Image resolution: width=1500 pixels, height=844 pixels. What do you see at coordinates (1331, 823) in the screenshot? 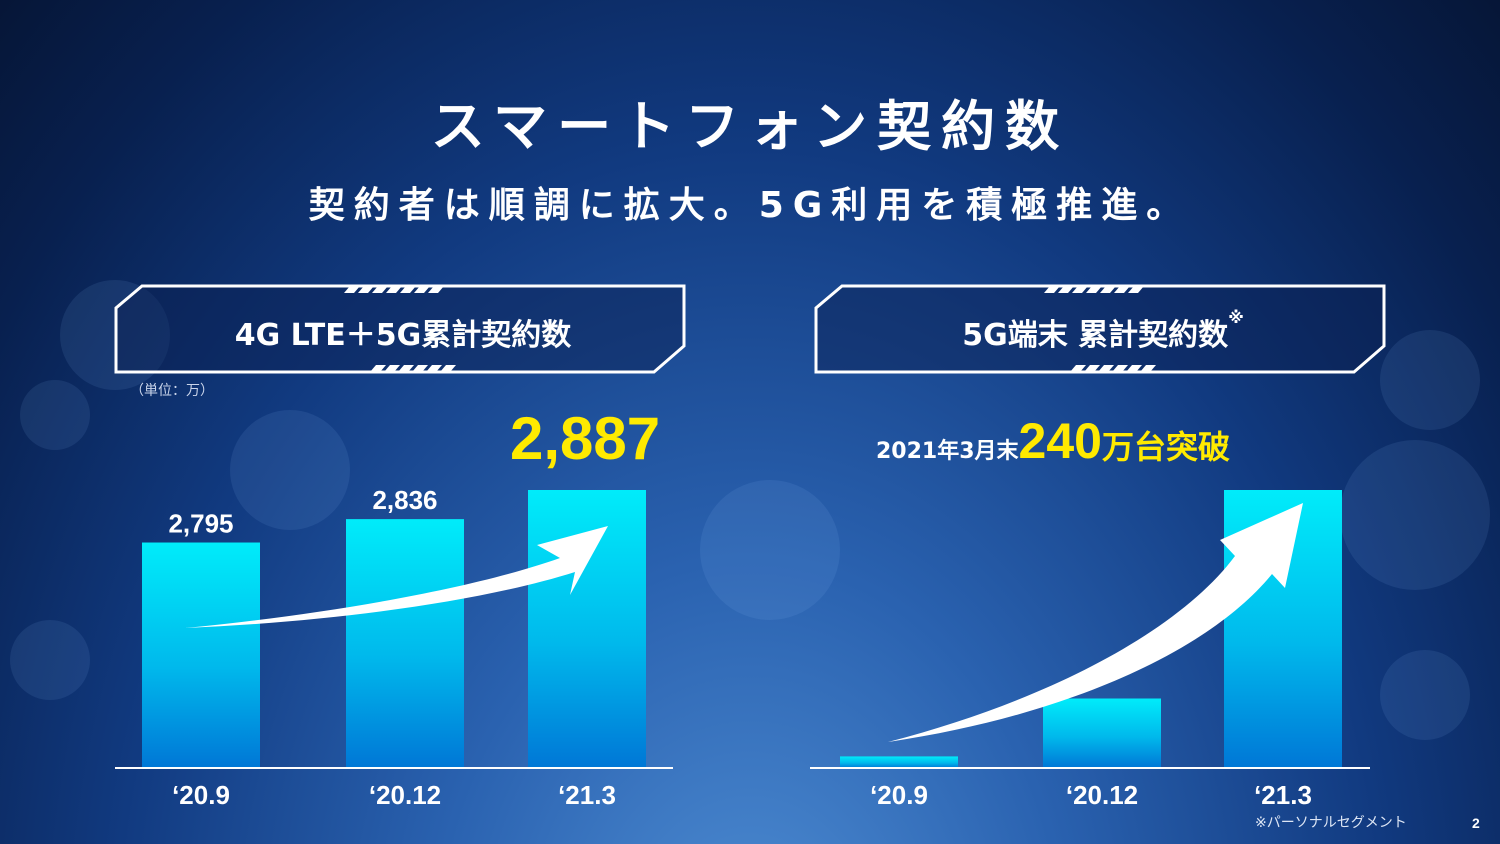
I see `footnote: ※パーソナルセグメント` at bounding box center [1331, 823].